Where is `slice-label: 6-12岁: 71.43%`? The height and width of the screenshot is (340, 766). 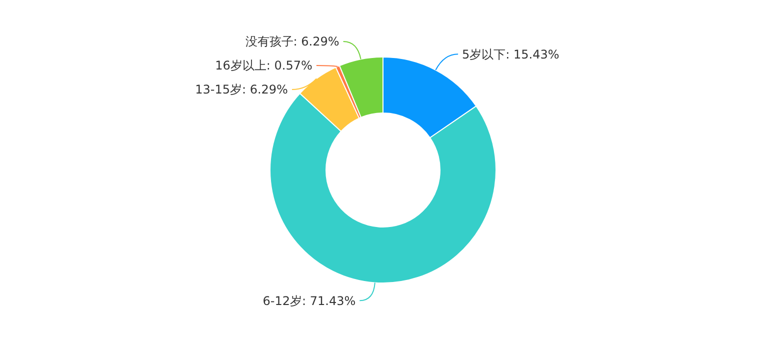
slice-label: 6-12岁: 71.43% is located at coordinates (309, 301).